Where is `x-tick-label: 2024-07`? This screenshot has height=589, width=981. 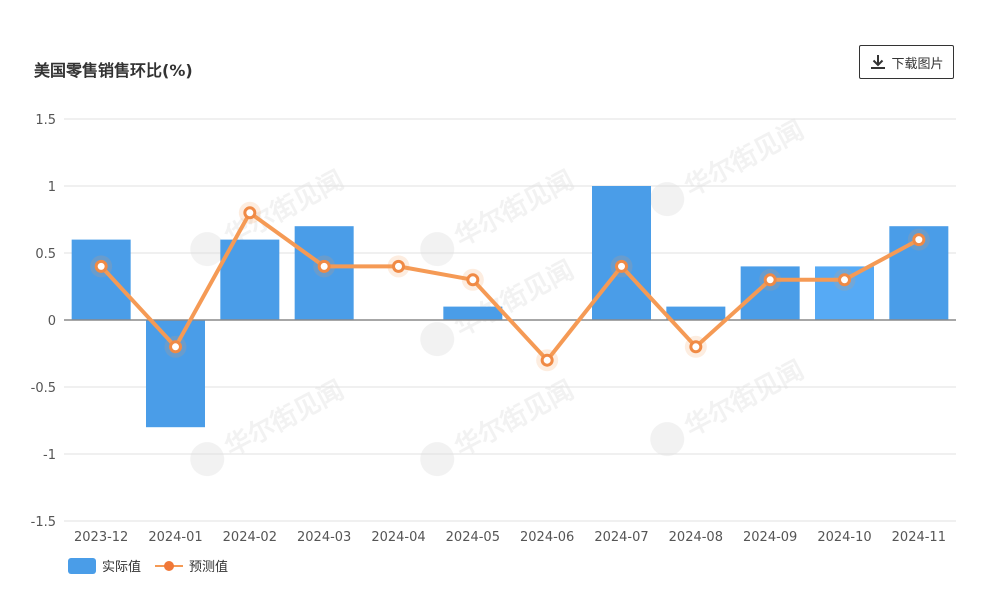 x-tick-label: 2024-07 is located at coordinates (621, 537).